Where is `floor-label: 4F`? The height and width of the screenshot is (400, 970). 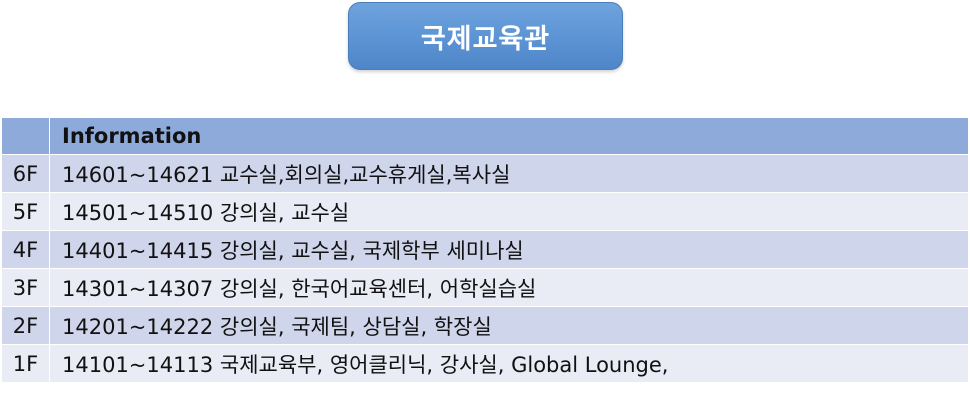 floor-label: 4F is located at coordinates (25, 249).